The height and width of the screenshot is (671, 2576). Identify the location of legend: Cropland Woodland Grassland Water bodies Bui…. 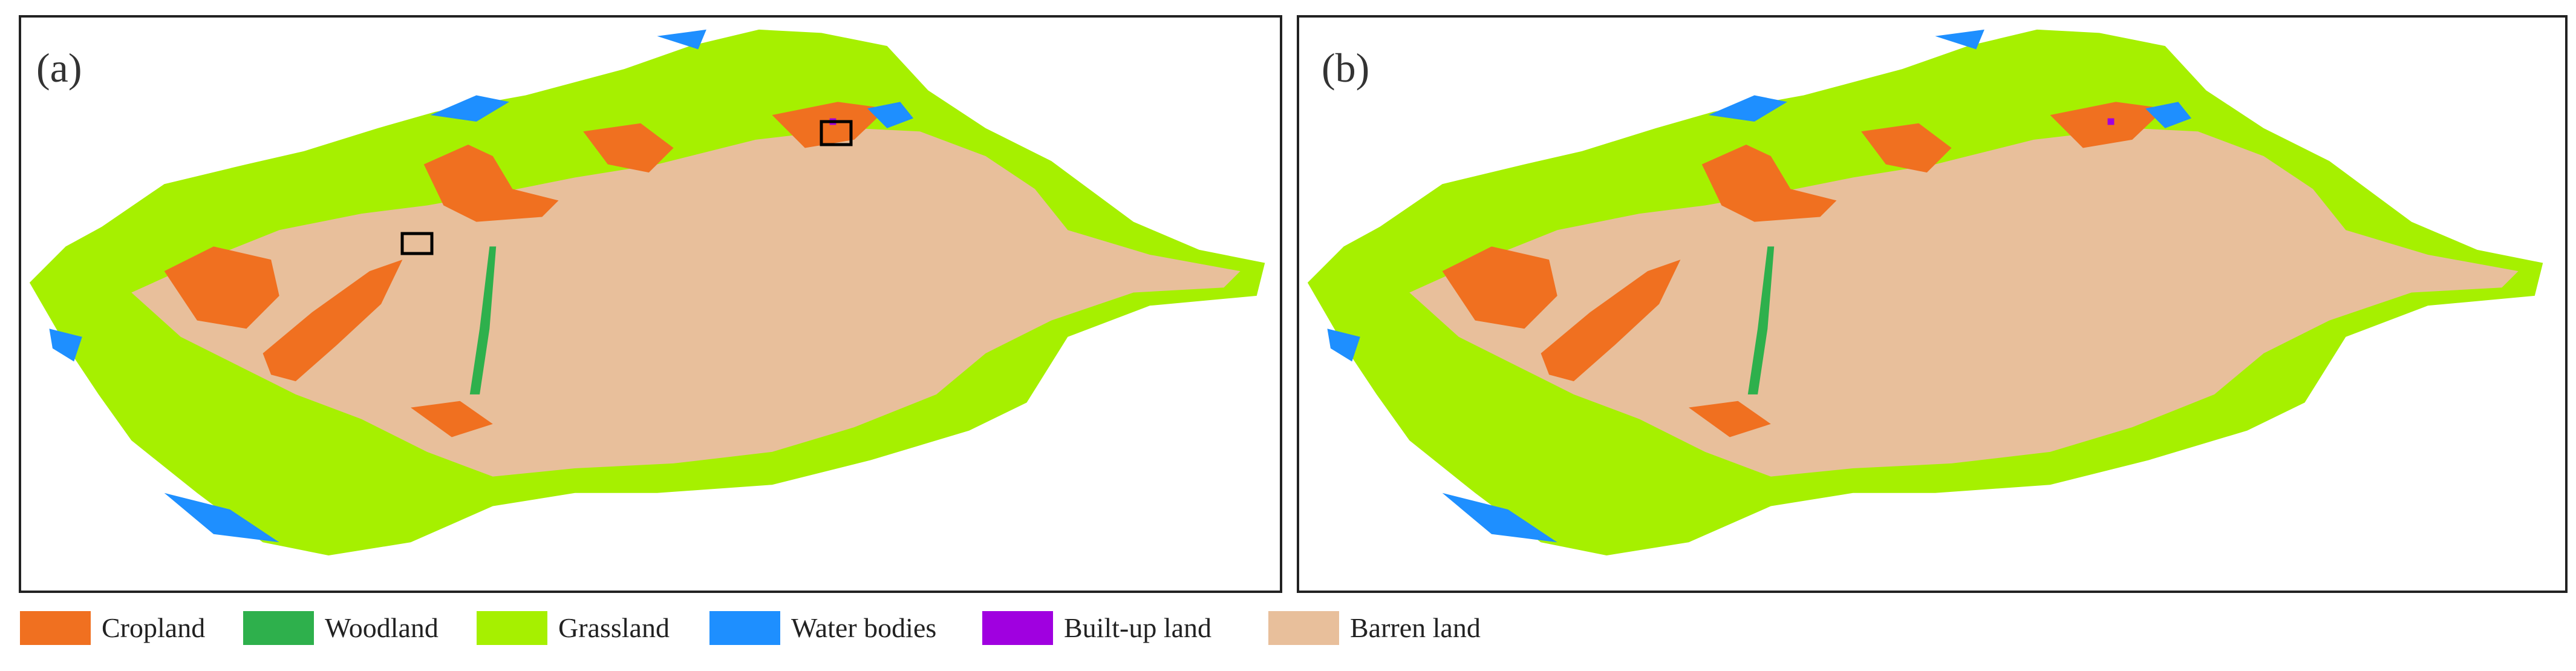
(751, 628).